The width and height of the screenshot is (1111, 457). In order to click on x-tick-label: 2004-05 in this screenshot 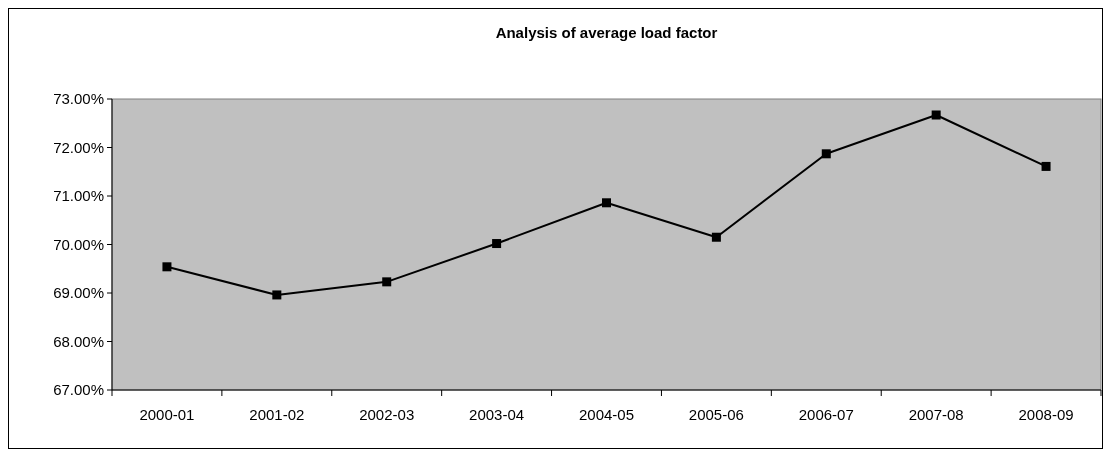, I will do `click(606, 414)`.